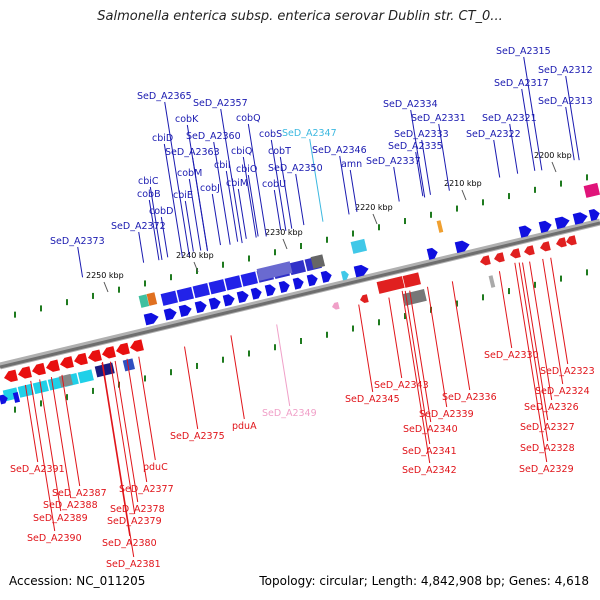  I want to click on gene-label-pdua: pduA, so click(244, 426).